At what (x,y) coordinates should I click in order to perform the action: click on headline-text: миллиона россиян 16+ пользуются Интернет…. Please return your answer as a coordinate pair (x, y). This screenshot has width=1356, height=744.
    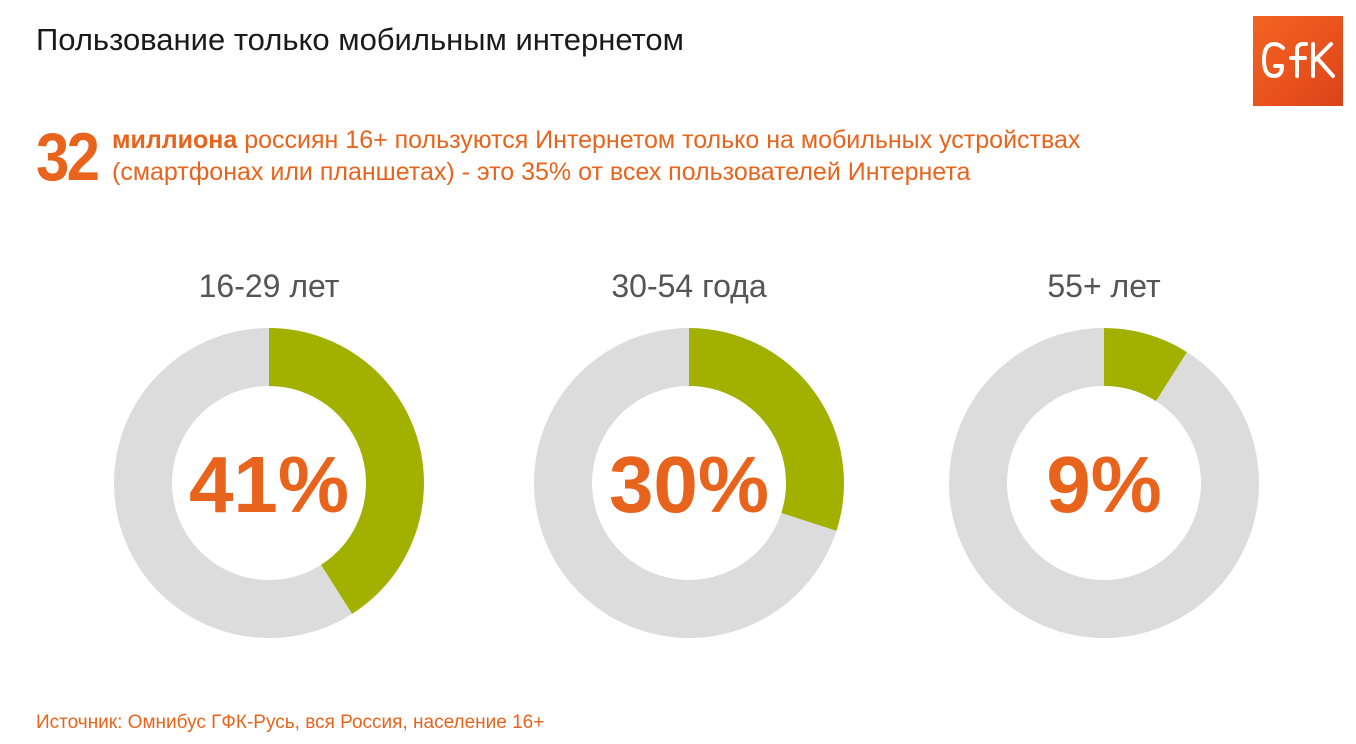
    Looking at the image, I should click on (672, 156).